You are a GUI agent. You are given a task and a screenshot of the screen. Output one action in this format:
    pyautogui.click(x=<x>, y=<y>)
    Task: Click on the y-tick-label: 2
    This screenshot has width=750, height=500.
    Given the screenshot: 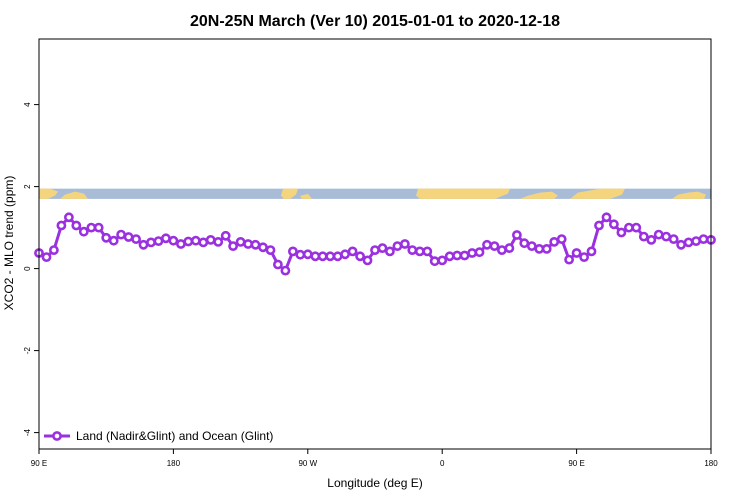 What is the action you would take?
    pyautogui.click(x=27, y=186)
    